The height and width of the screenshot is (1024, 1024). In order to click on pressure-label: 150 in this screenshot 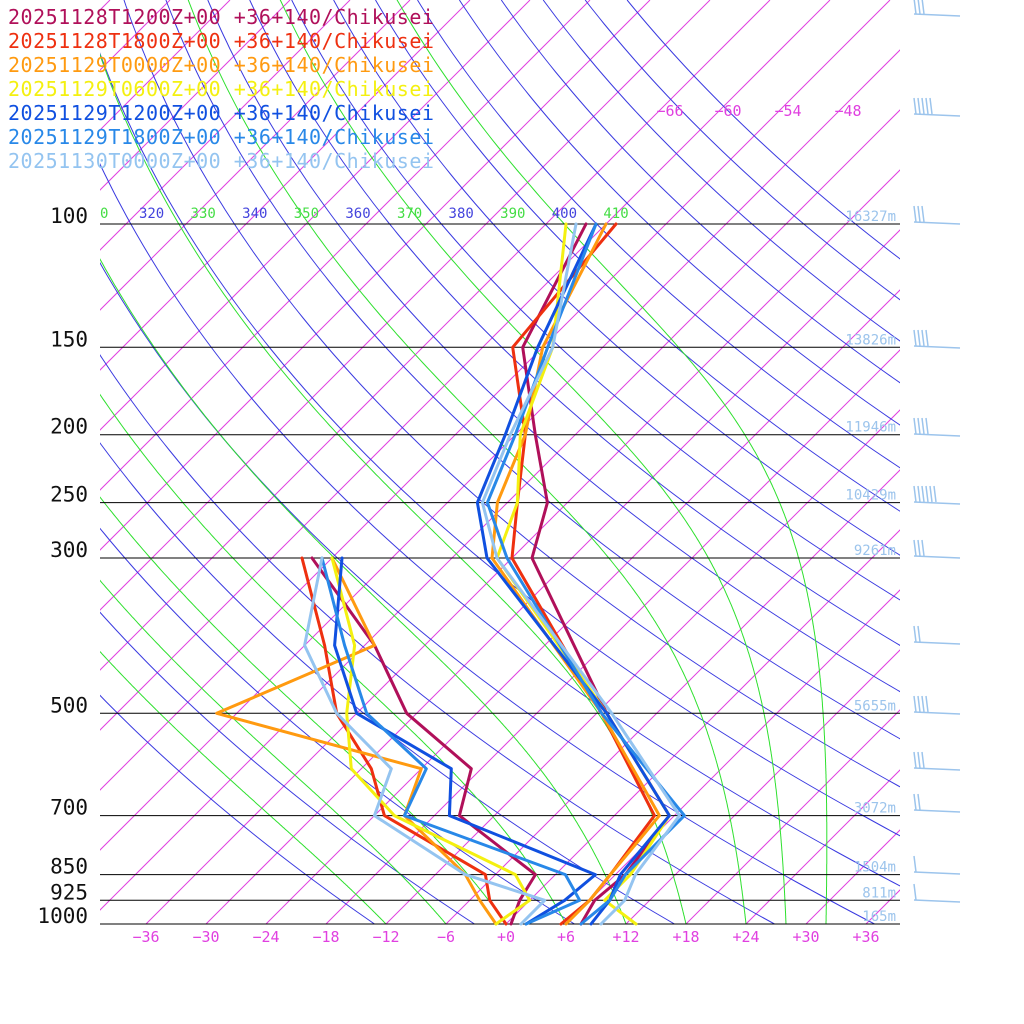, I will do `click(69, 339)`.